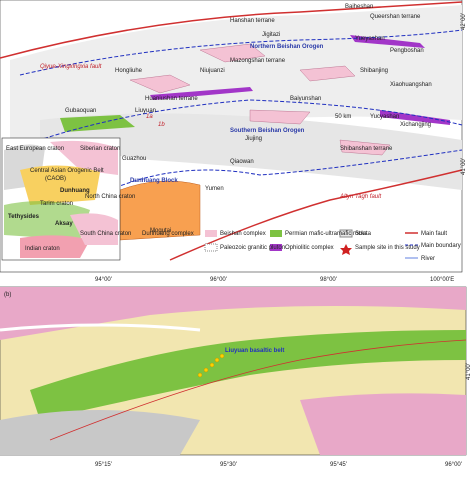 The width and height of the screenshot is (474, 479). I want to click on inset-label: Tarim craton, so click(56, 204).